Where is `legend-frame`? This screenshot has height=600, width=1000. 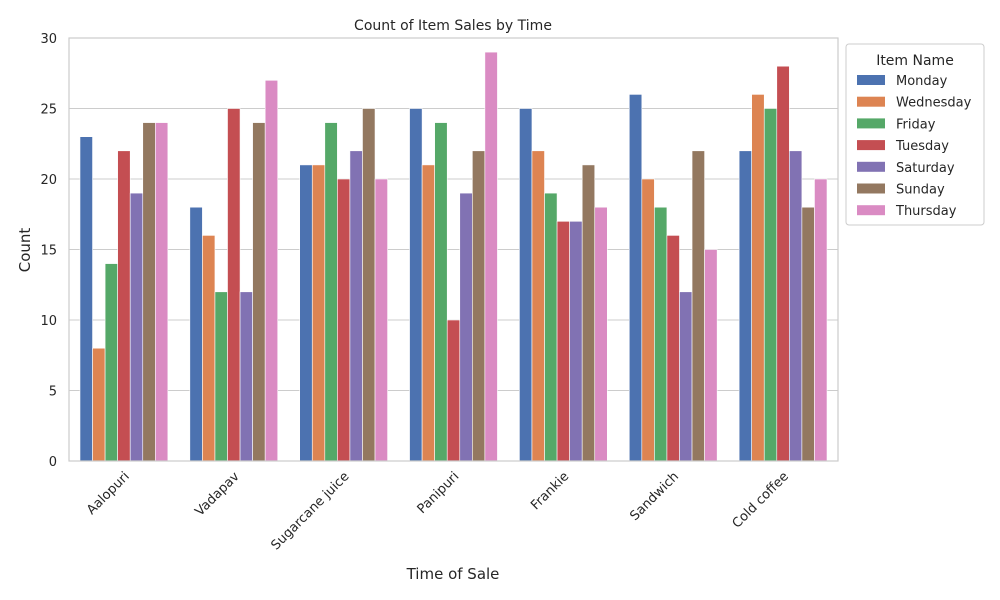
legend-frame is located at coordinates (915, 134).